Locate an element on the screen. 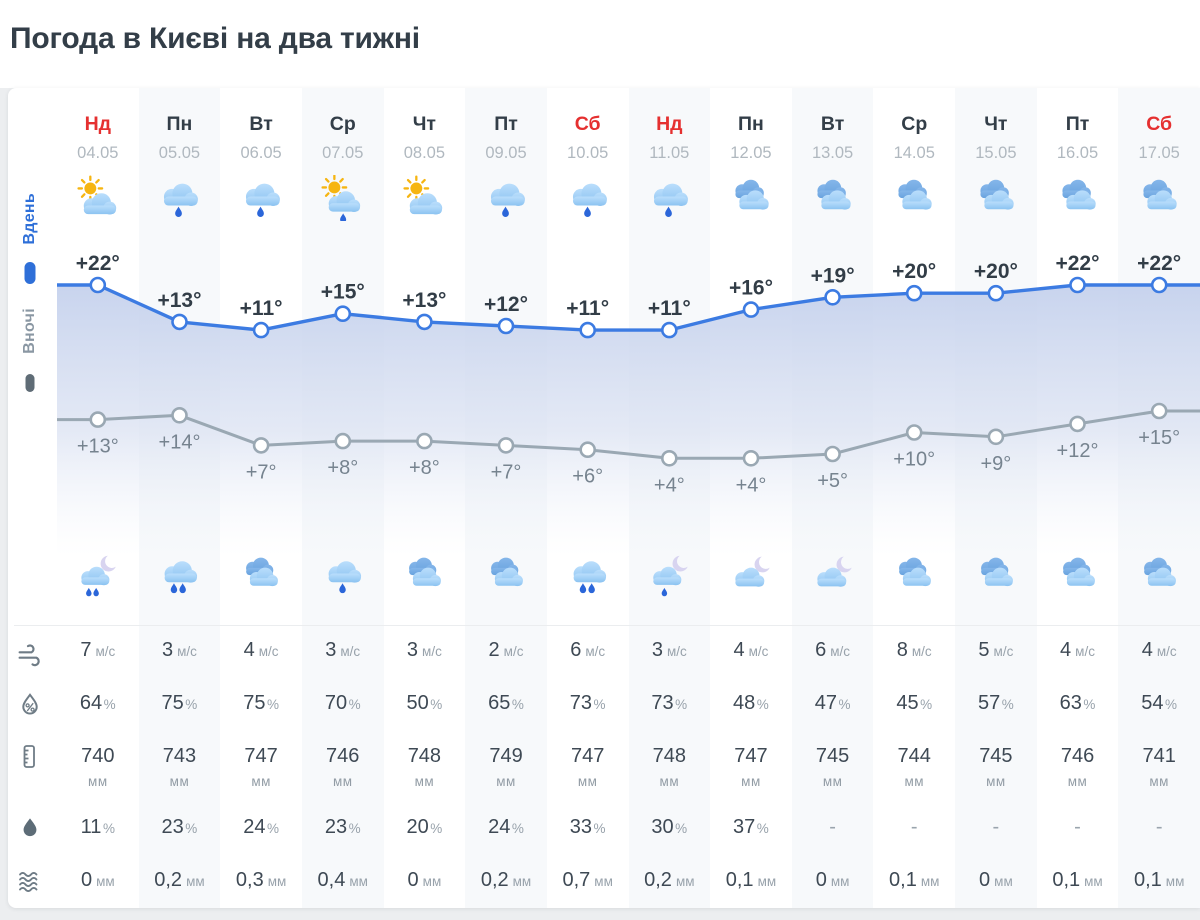 This screenshot has height=920, width=1200. date-label: 04.05 is located at coordinates (98, 153).